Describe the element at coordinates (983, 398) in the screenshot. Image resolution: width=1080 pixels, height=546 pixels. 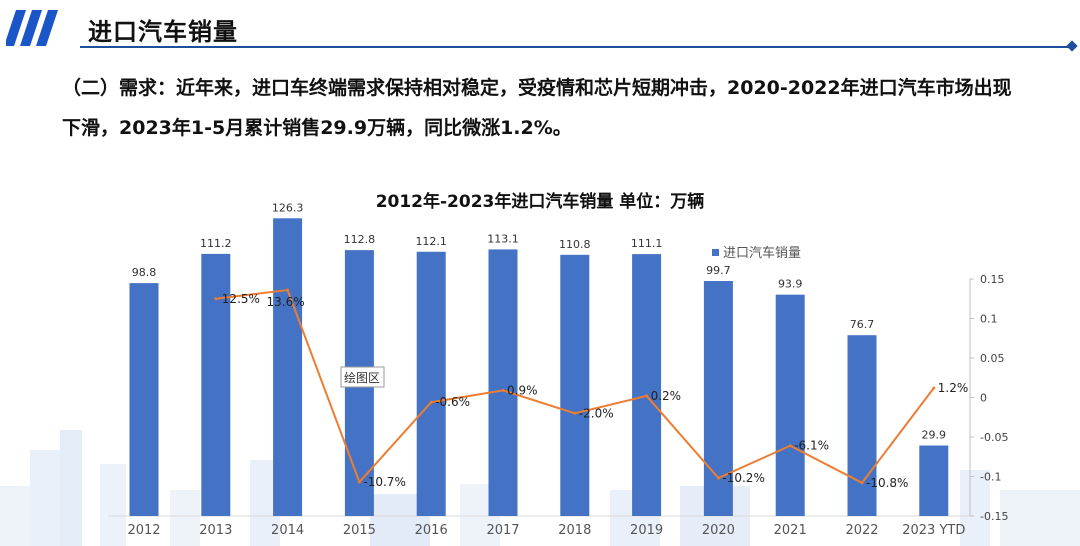
I see `right-axis-tick-label: 0` at that location.